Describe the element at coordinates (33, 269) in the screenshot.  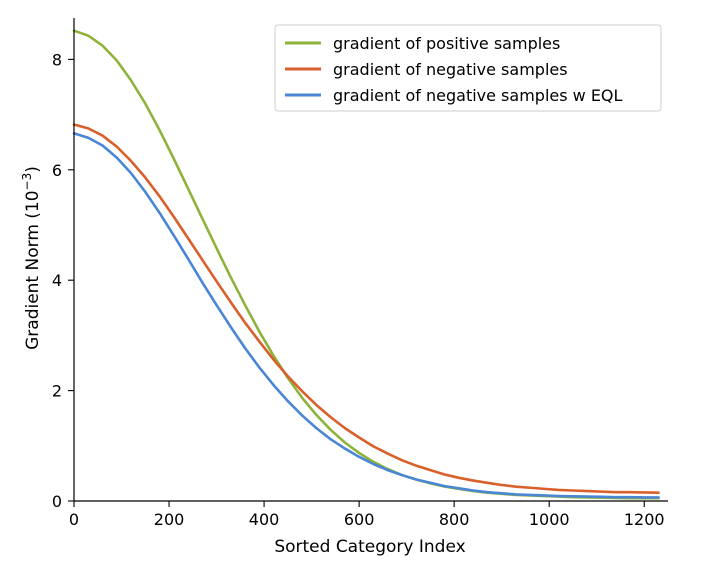
I see `y-axis-label-main: Gradient Norm (10` at that location.